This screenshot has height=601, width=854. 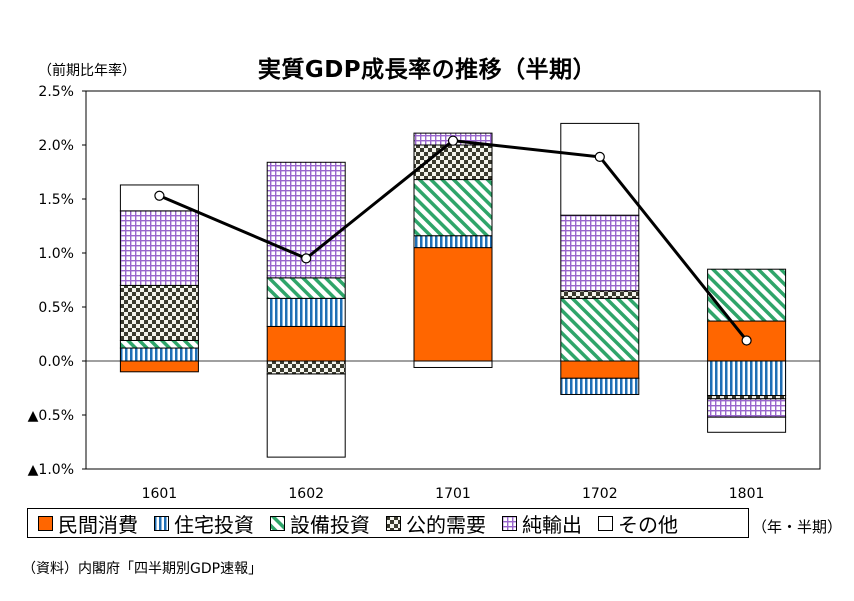 I want to click on legend-label: 住宅投資, so click(x=214, y=524).